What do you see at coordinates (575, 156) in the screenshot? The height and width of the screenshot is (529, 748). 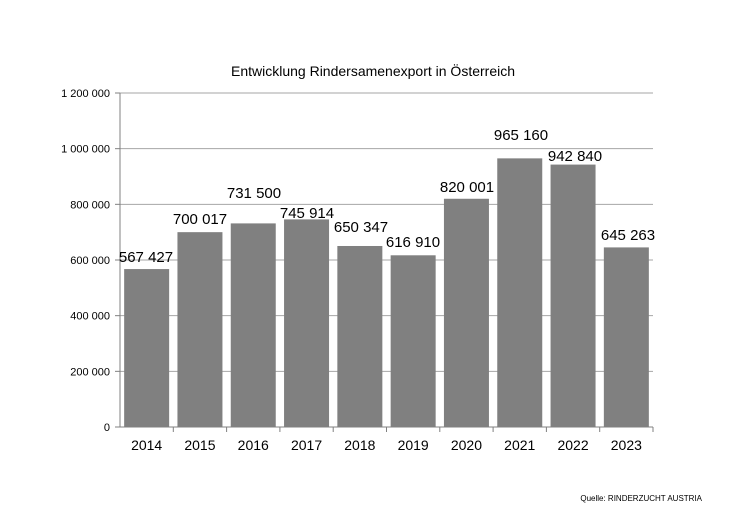 I see `data-label: 942 840` at bounding box center [575, 156].